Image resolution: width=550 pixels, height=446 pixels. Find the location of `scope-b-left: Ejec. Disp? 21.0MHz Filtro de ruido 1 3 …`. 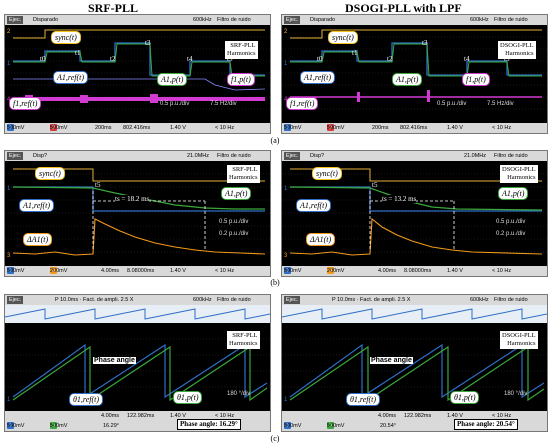

scope-b-left: Ejec. Disp? 21.0MHz Filtro de ruido 1 3 … is located at coordinates (137, 213).